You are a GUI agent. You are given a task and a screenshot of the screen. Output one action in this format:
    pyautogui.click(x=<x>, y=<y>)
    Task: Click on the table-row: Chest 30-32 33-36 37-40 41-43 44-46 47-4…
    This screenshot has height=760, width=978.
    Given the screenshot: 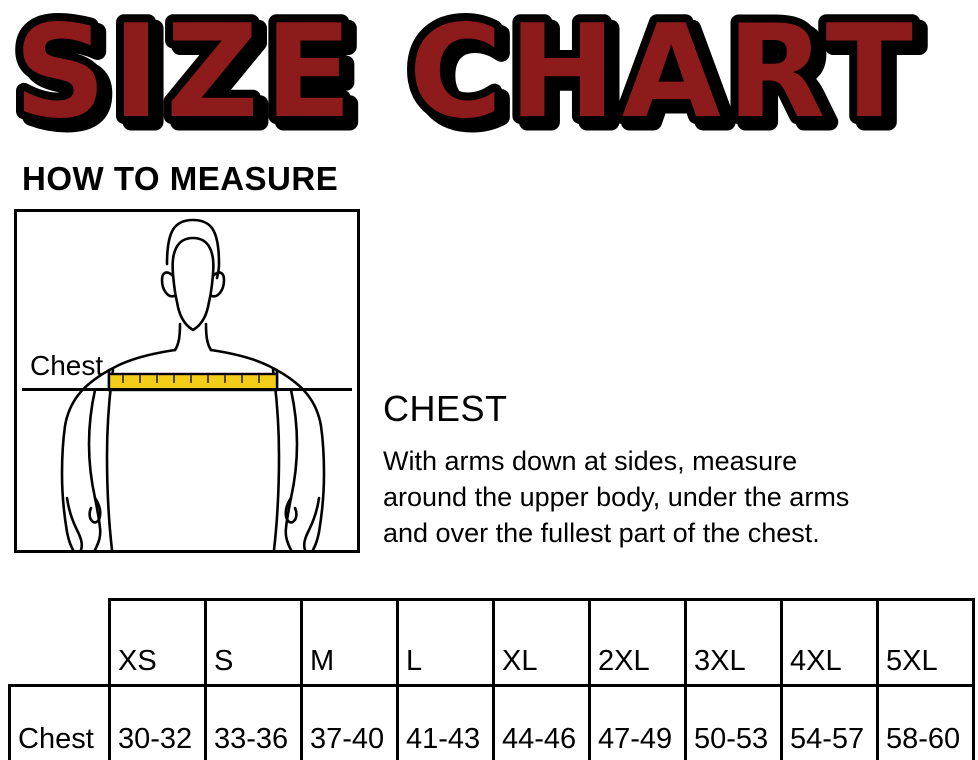 What is the action you would take?
    pyautogui.click(x=491, y=722)
    